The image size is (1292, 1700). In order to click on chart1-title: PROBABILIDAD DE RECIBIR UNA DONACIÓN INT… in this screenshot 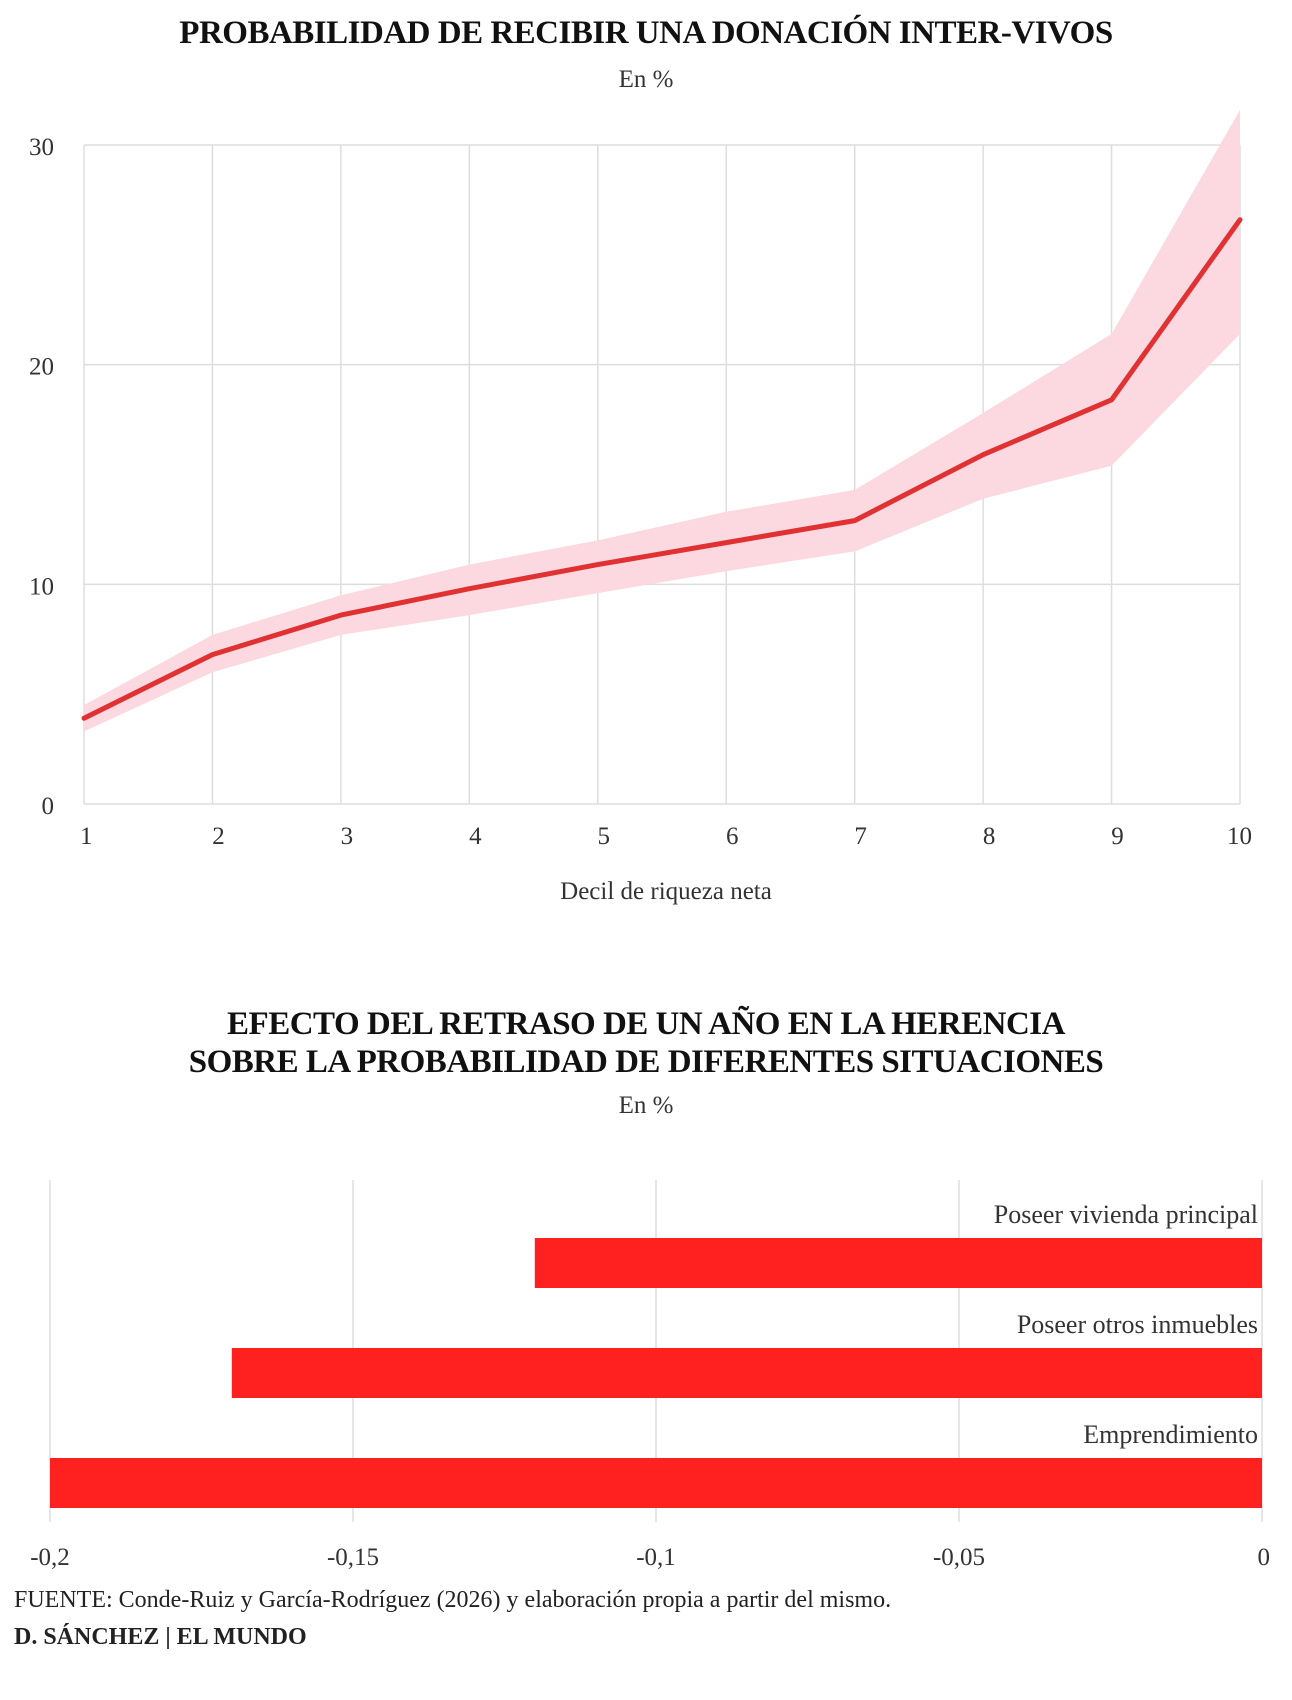, I will do `click(646, 33)`.